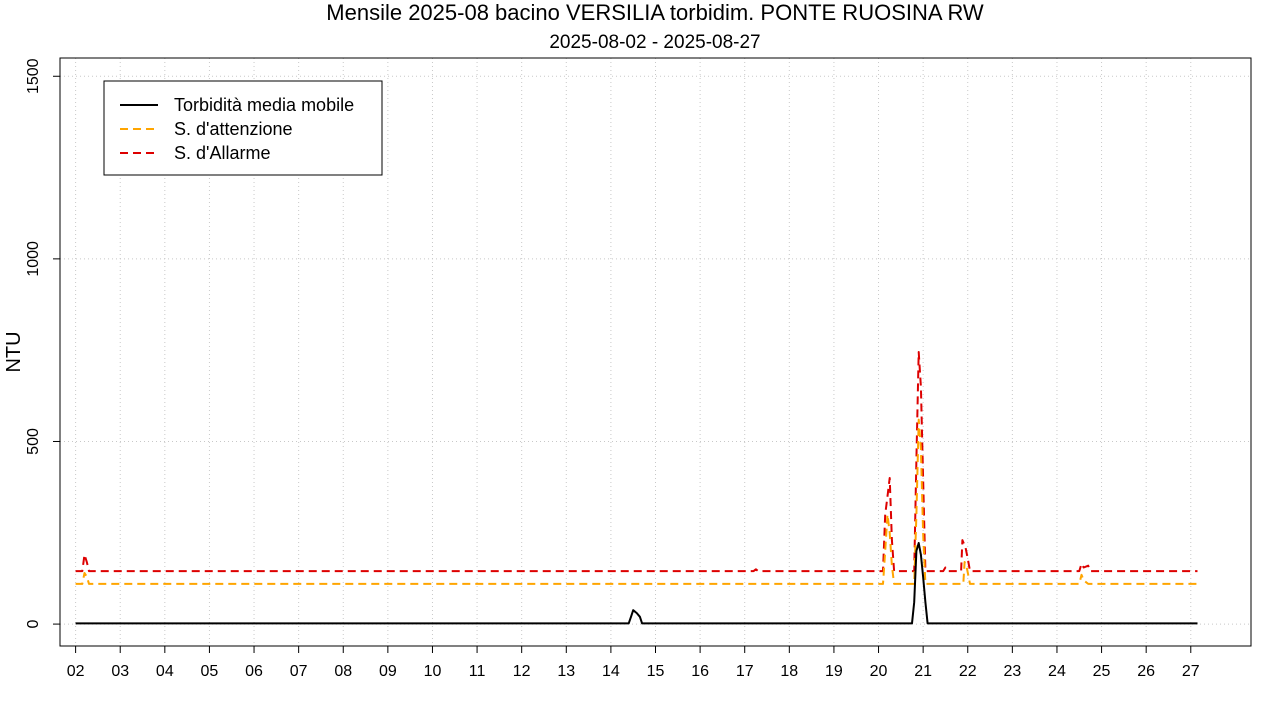 This screenshot has width=1280, height=720. I want to click on x-tick-label: 16, so click(700, 671).